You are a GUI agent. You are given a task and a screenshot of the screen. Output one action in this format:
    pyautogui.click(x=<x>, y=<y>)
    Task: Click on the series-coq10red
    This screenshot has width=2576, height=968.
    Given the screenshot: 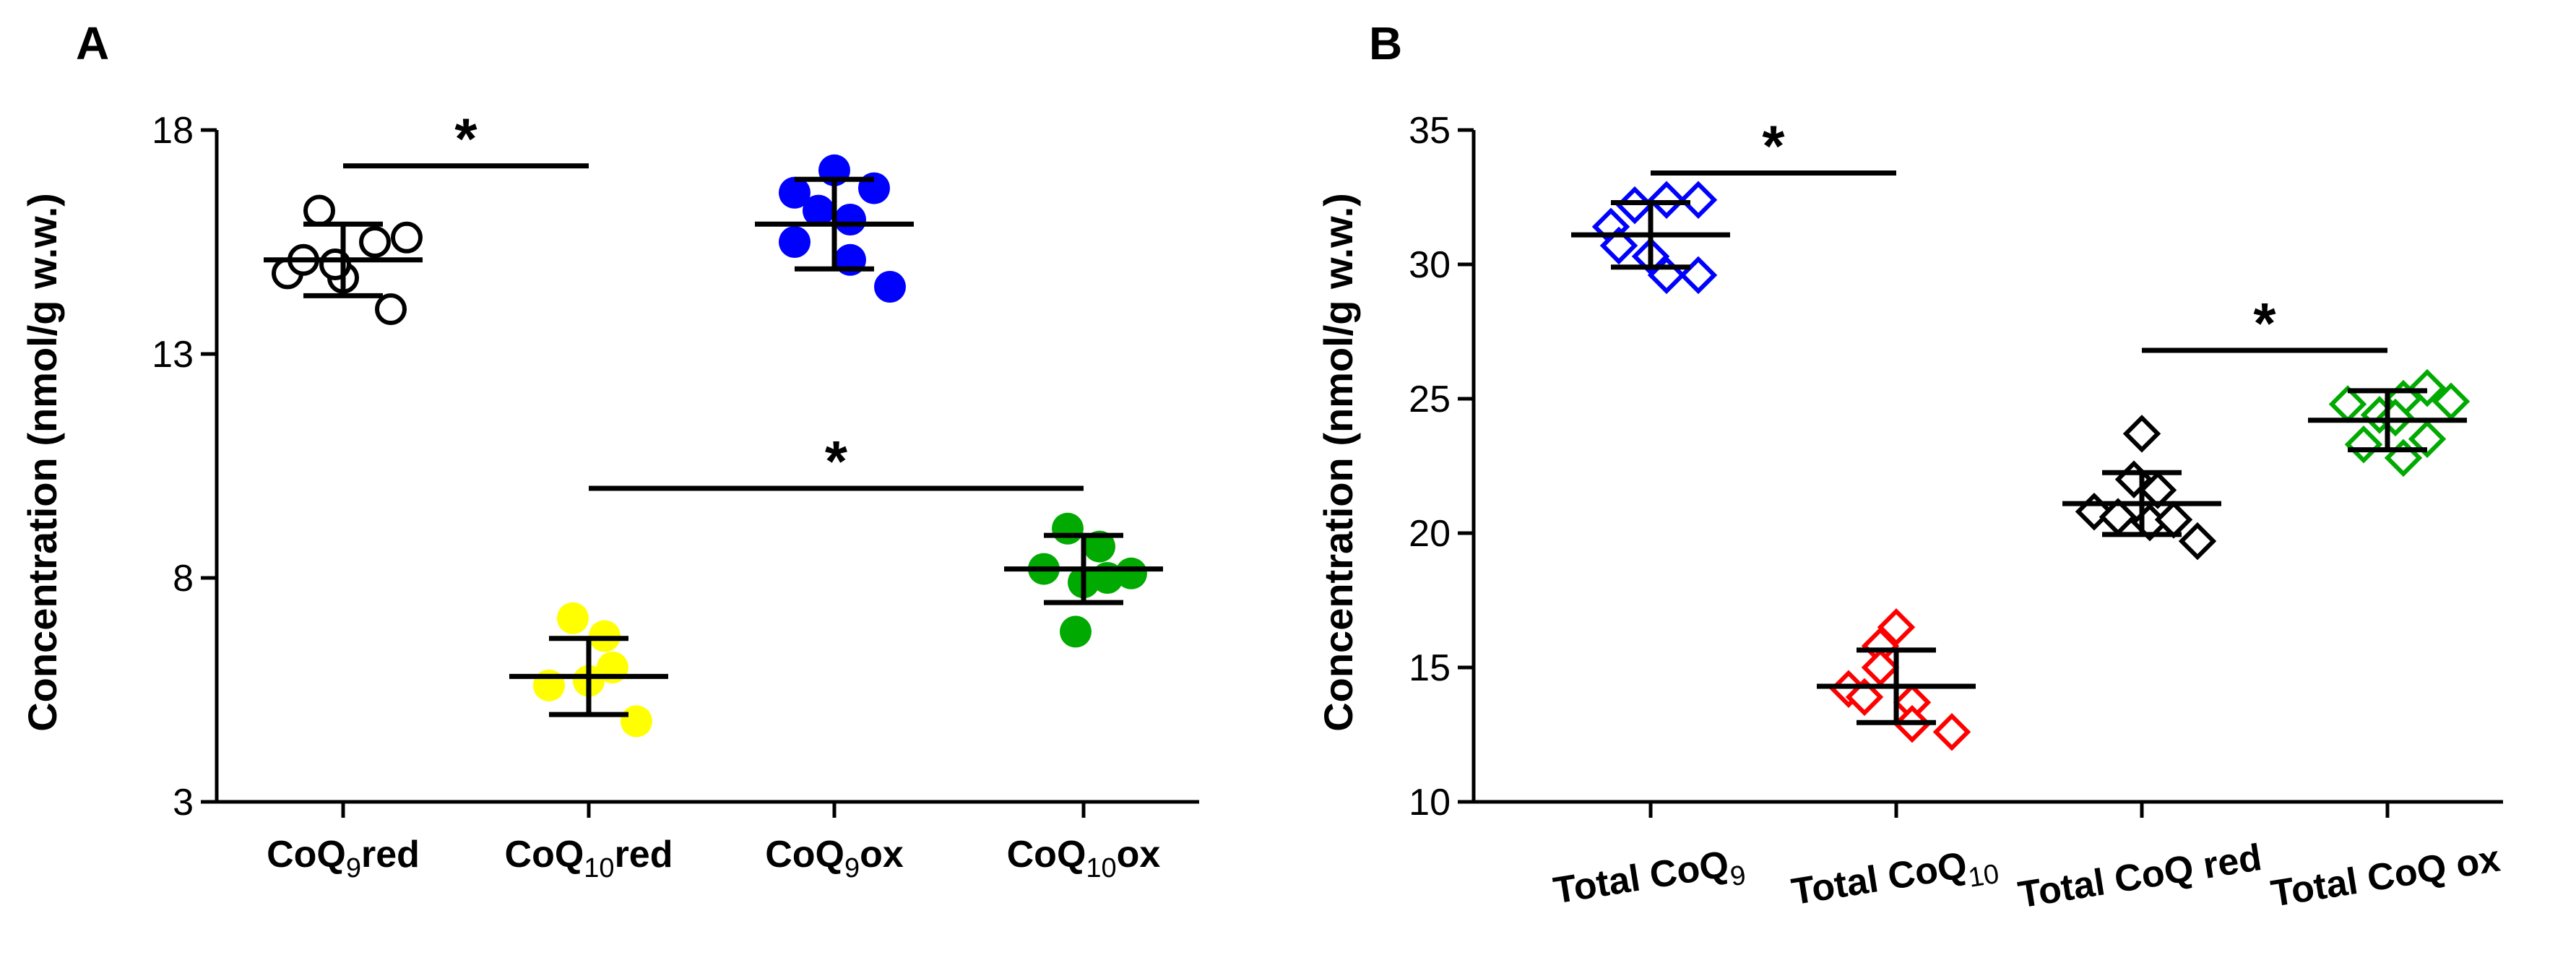 What is the action you would take?
    pyautogui.click(x=588, y=670)
    